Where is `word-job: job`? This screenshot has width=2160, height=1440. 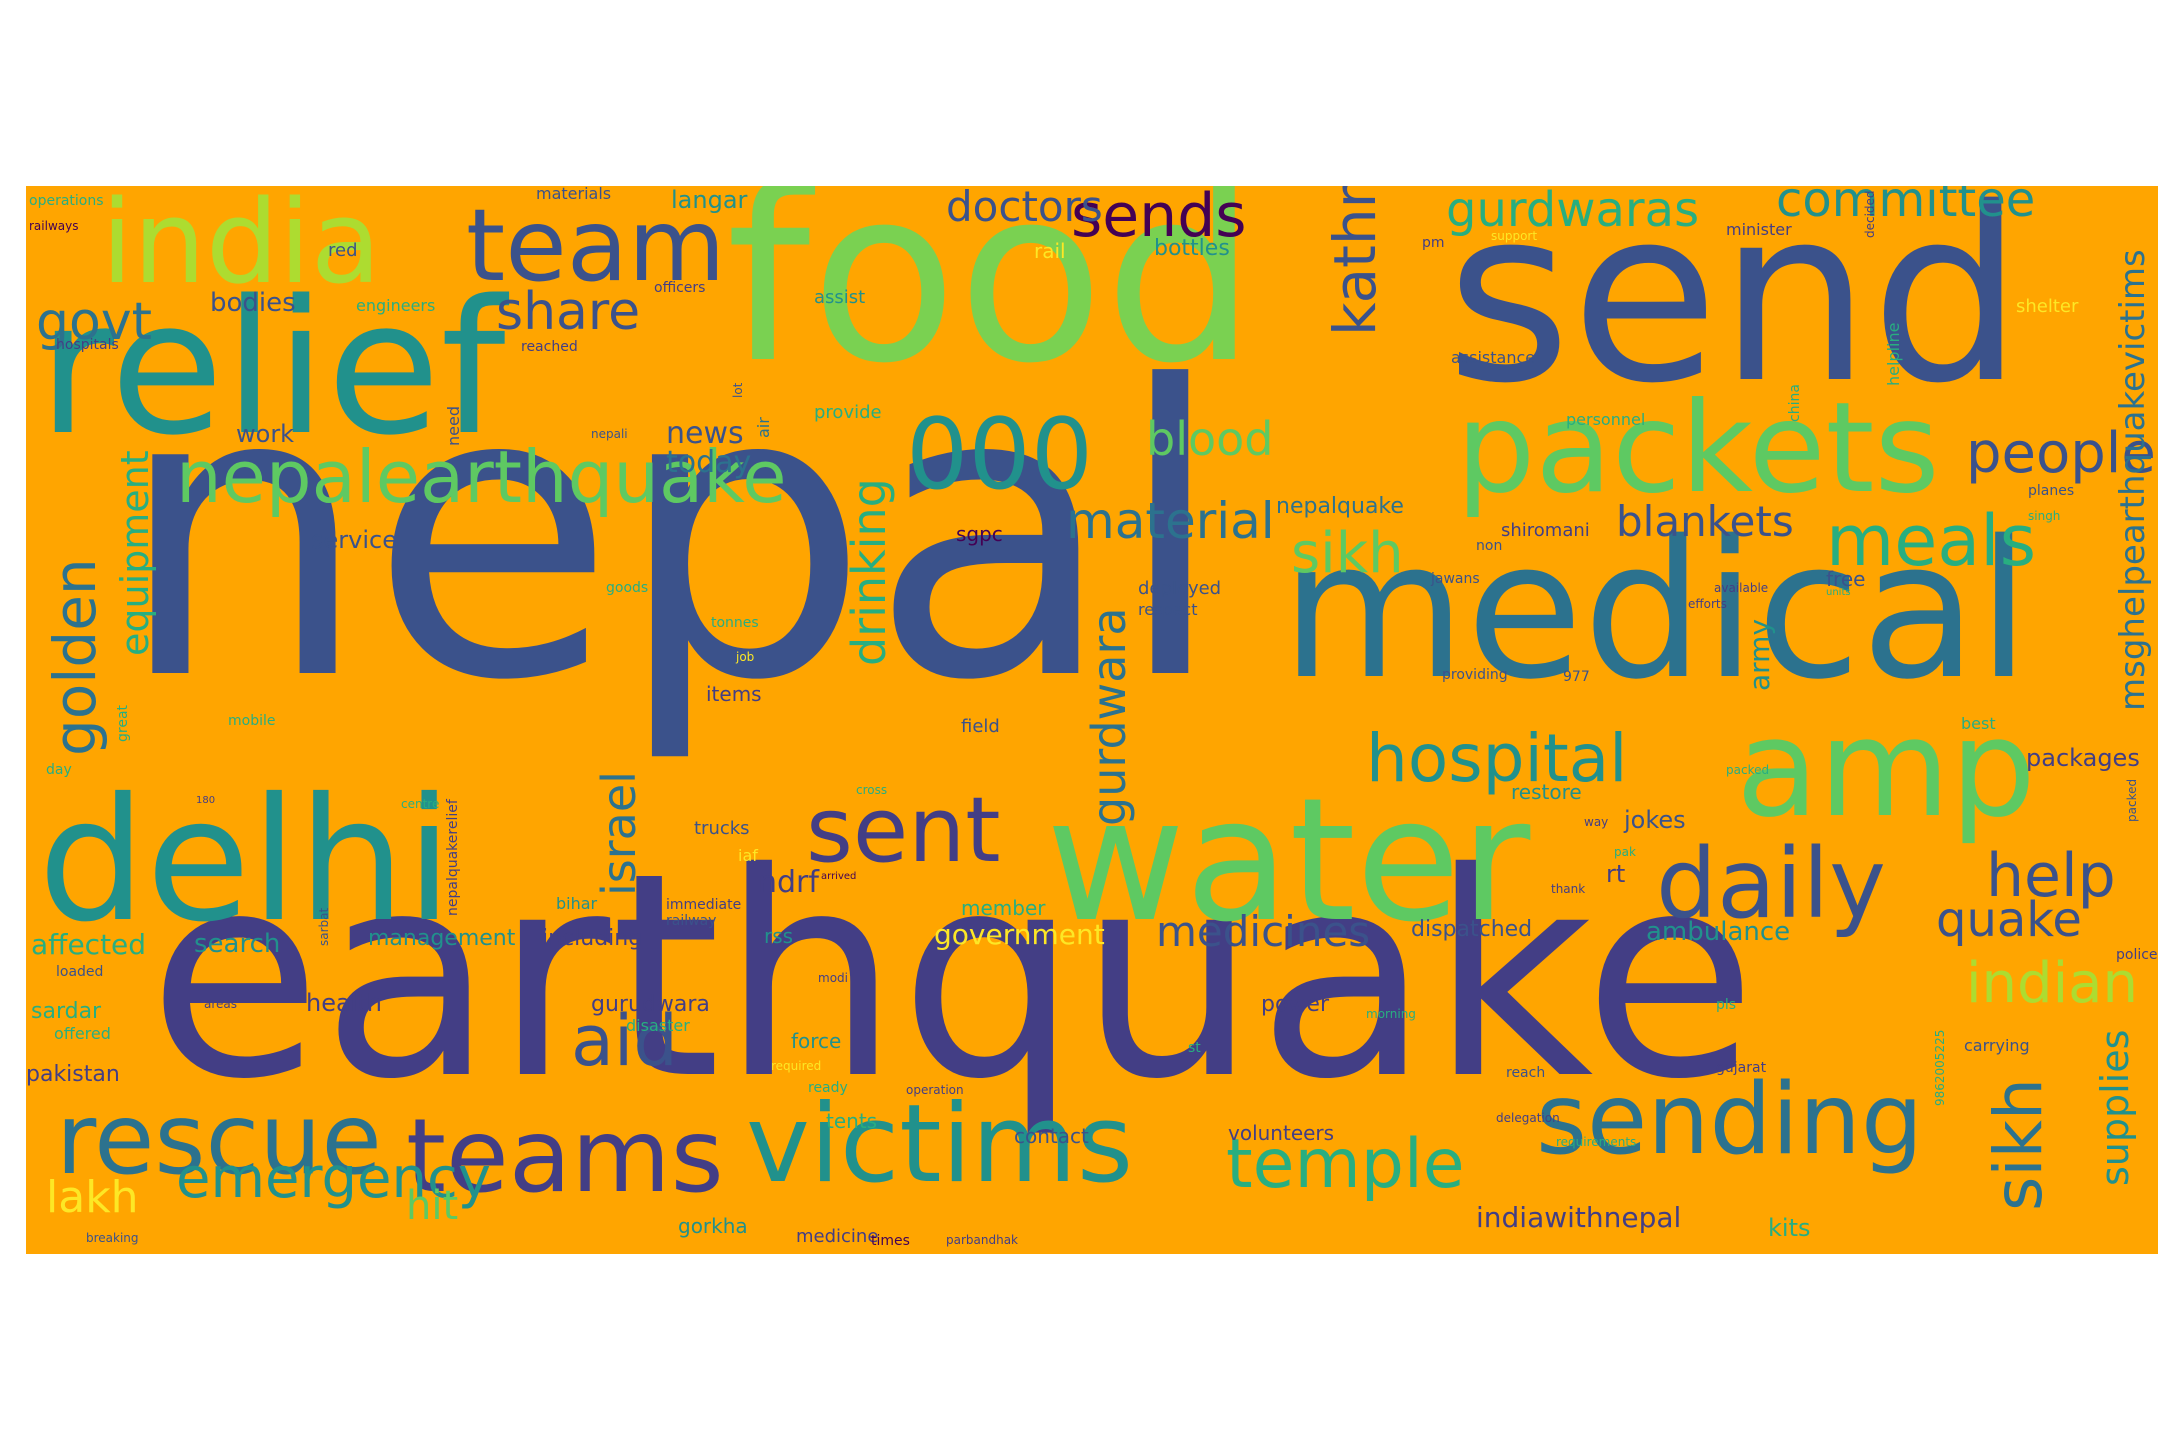
word-job: job is located at coordinates (745, 657).